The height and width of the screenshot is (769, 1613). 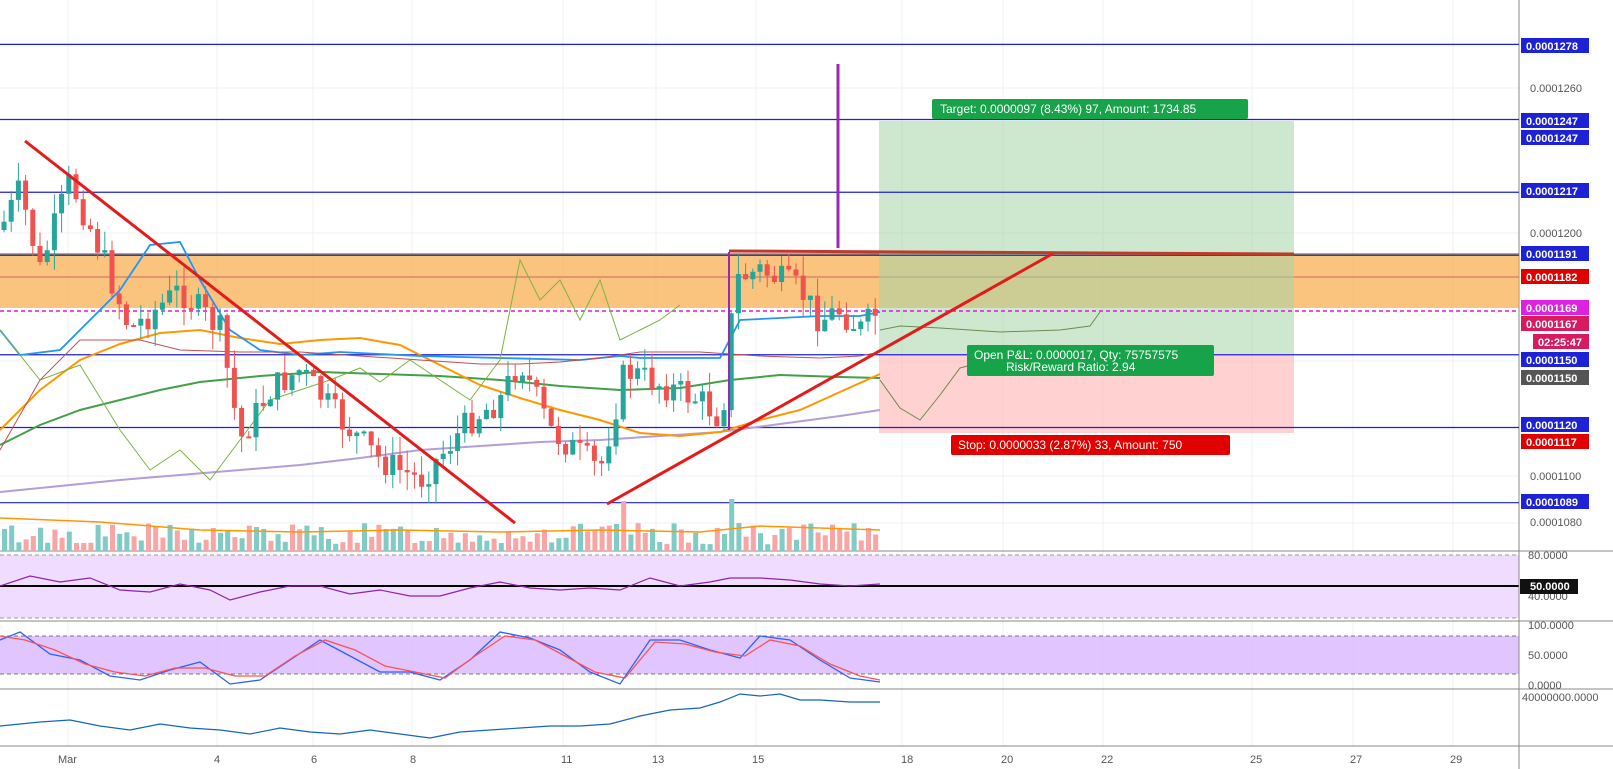 I want to click on time-tick: 29, so click(x=1456, y=760).